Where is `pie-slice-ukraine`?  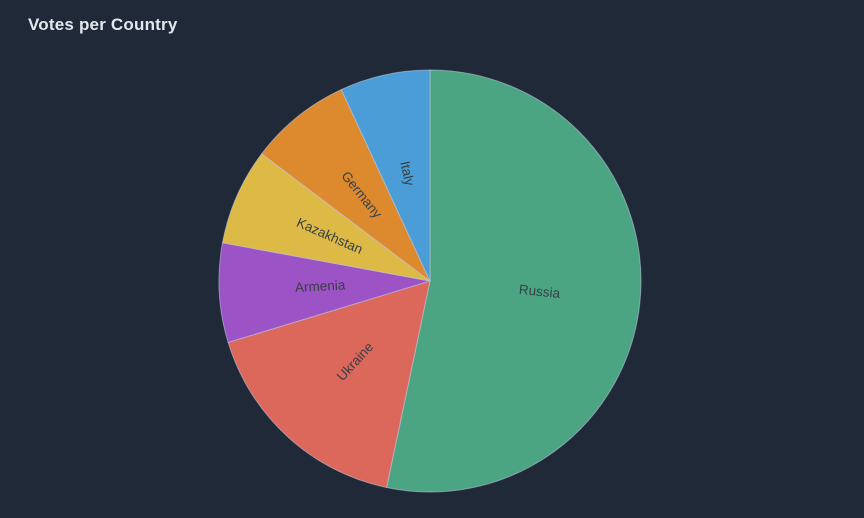 pie-slice-ukraine is located at coordinates (329, 384).